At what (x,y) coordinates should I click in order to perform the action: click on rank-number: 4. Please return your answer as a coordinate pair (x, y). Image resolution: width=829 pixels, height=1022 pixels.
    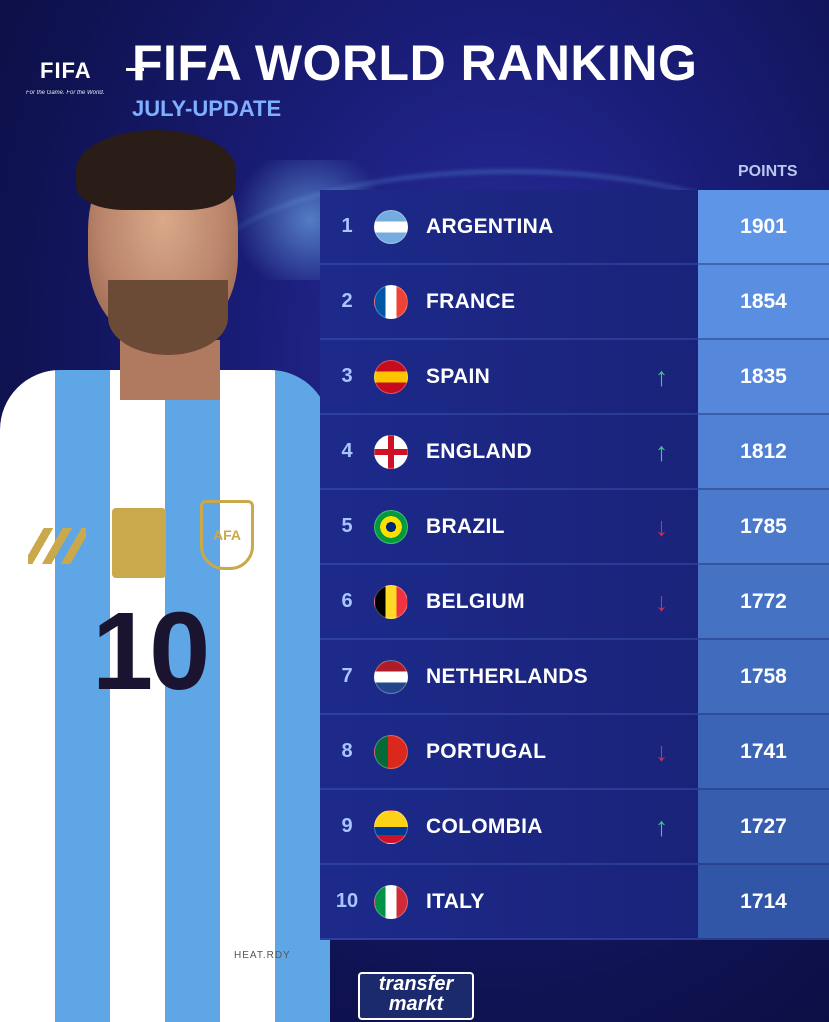
    Looking at the image, I should click on (347, 451).